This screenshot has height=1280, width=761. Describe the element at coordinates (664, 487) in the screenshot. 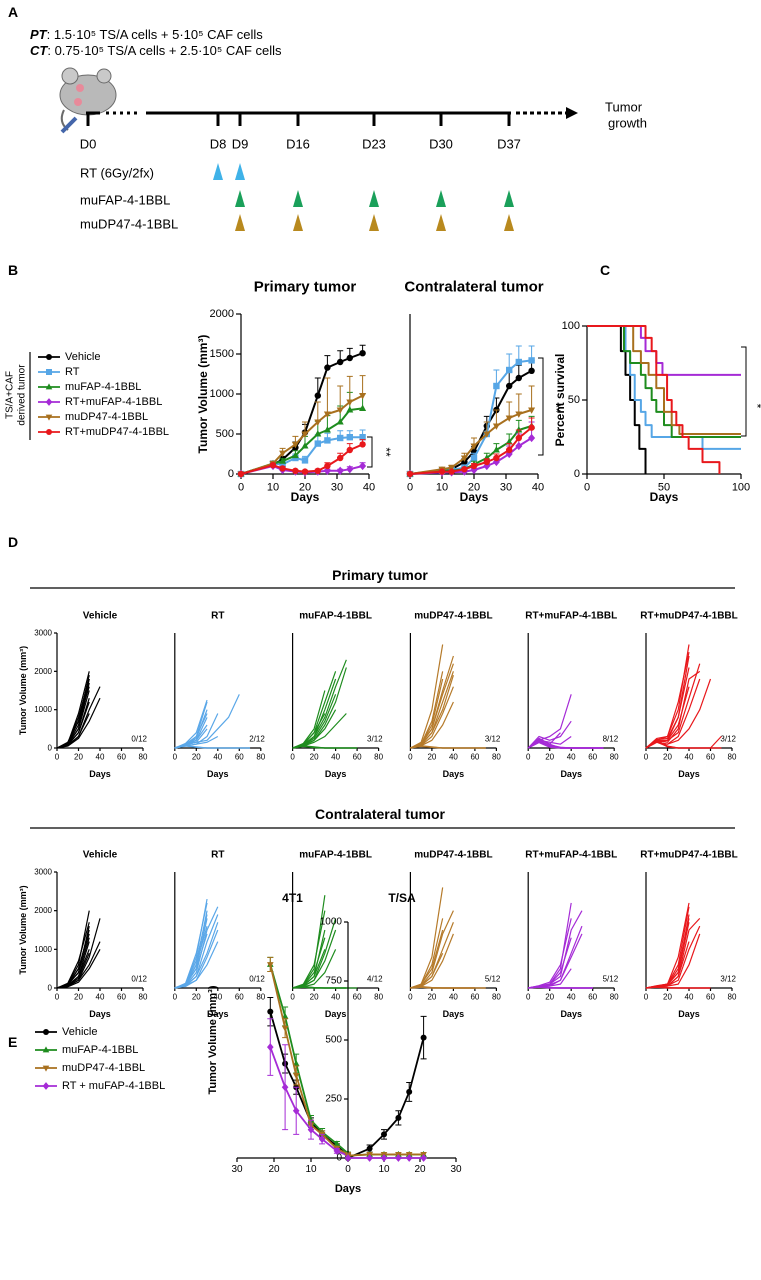

I see `x-tick-label: 50` at that location.